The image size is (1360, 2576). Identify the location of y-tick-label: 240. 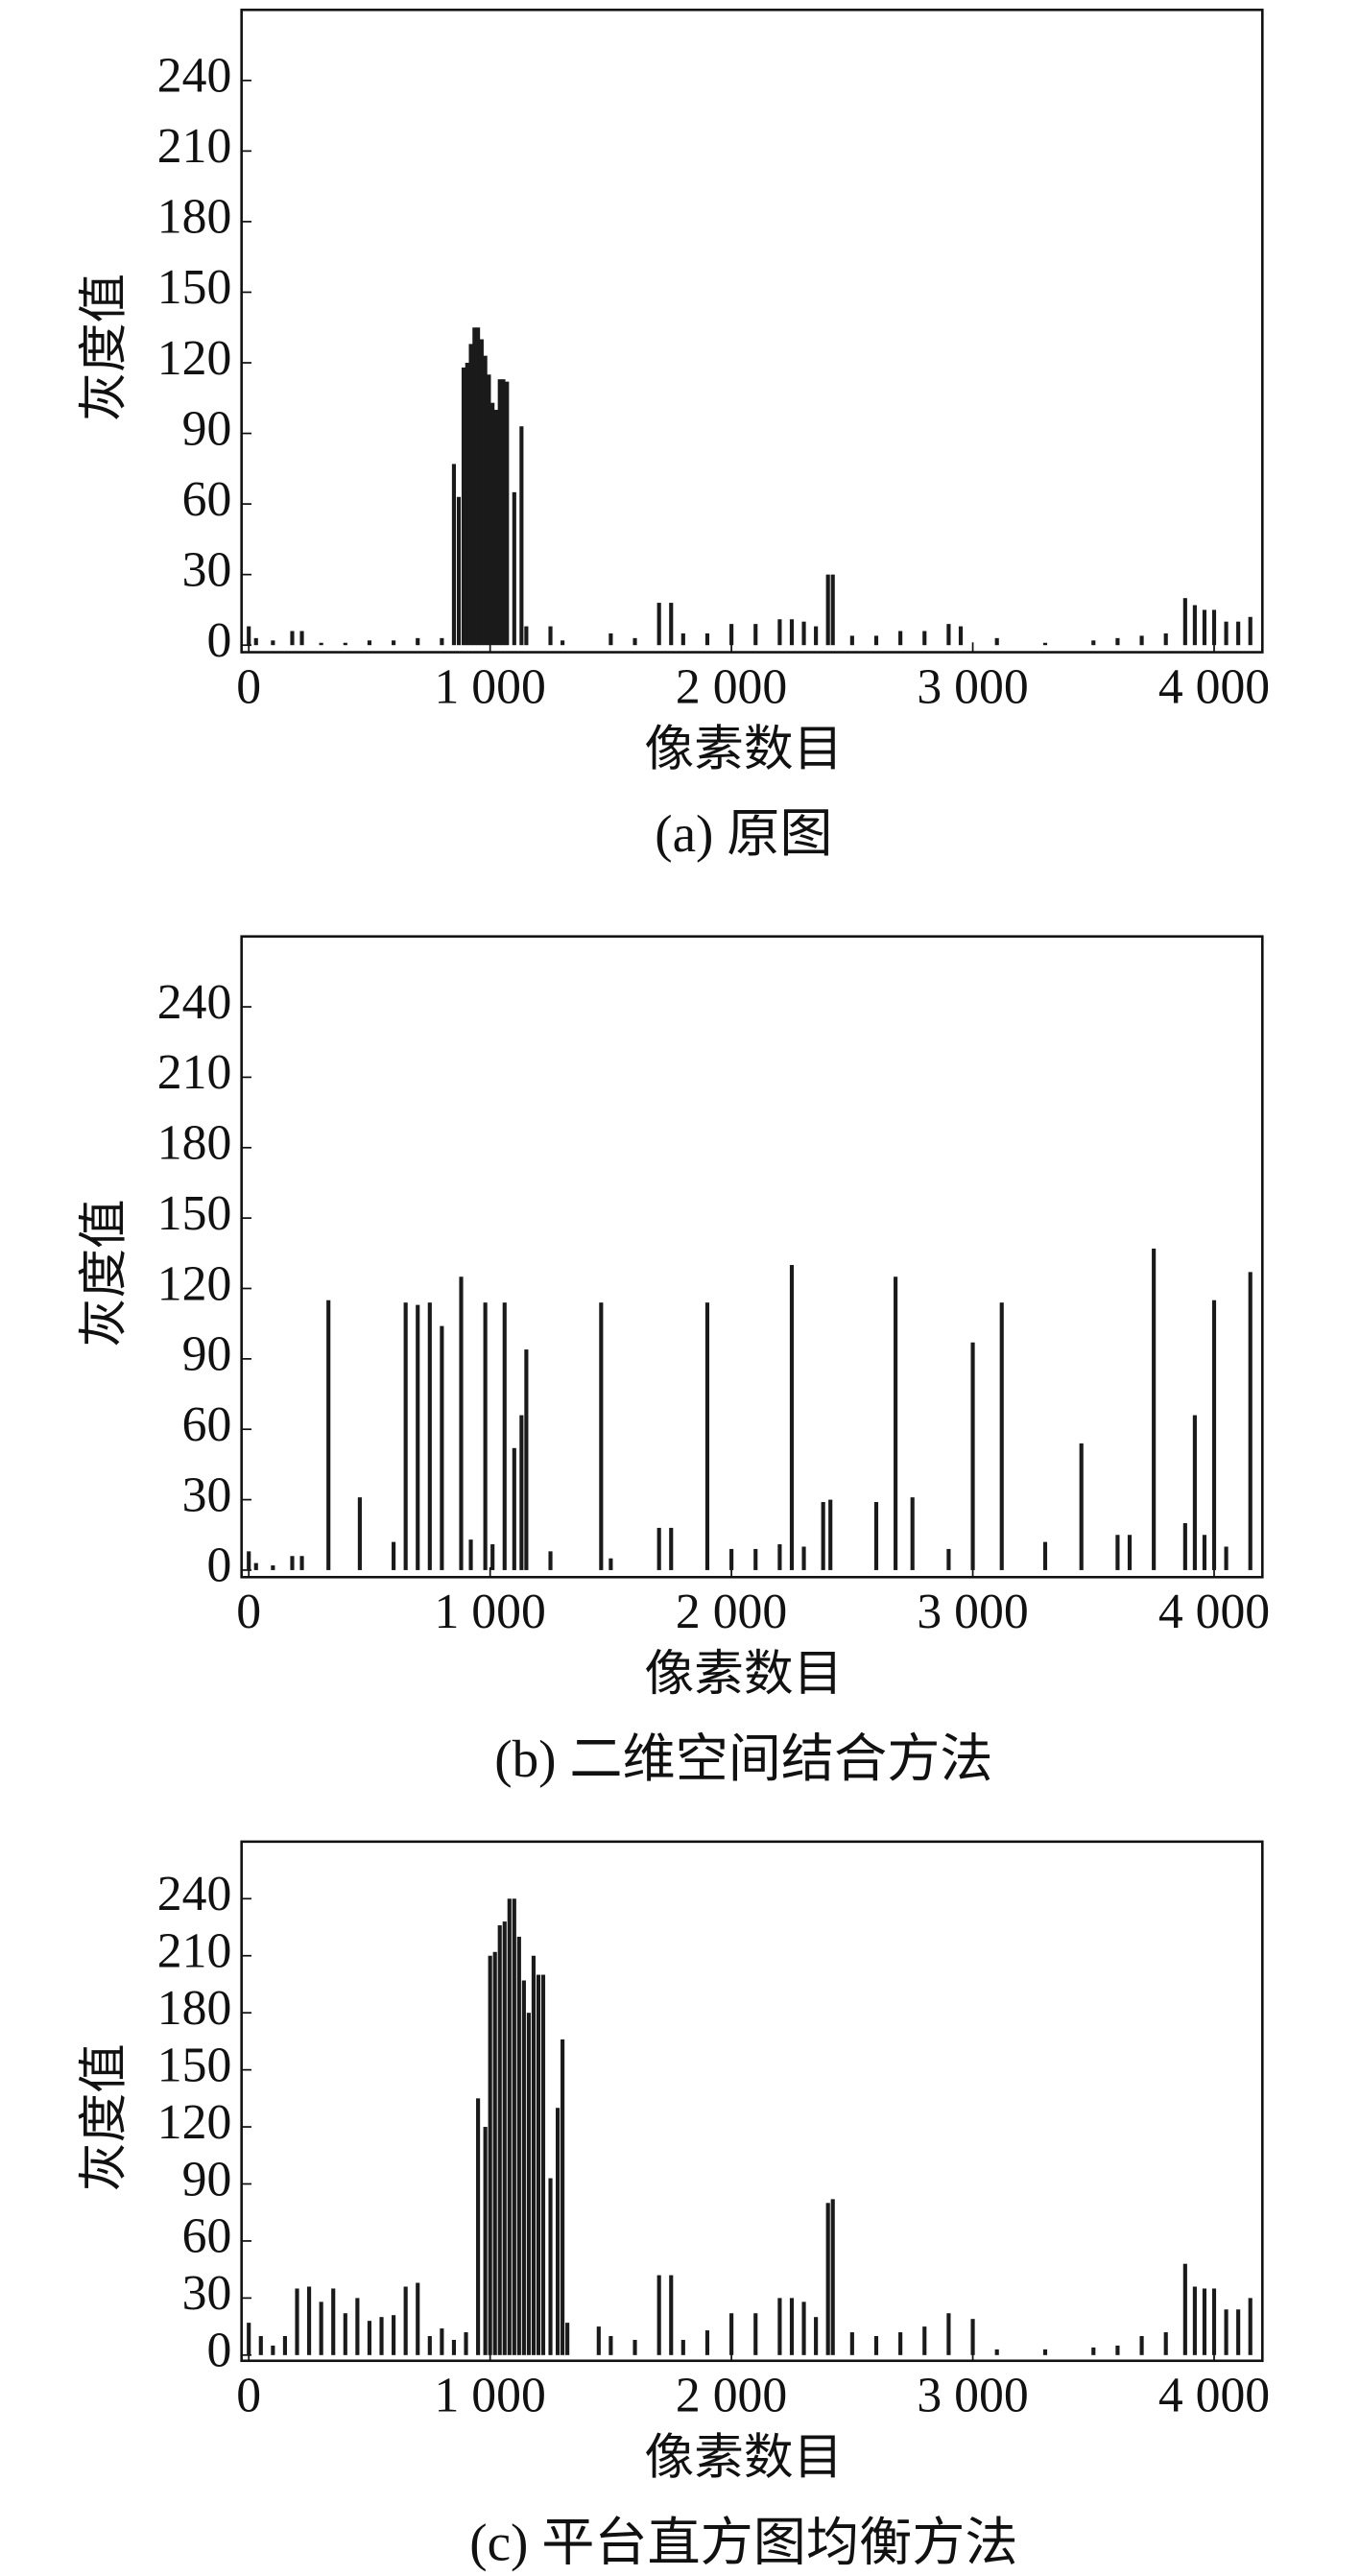
(195, 1894).